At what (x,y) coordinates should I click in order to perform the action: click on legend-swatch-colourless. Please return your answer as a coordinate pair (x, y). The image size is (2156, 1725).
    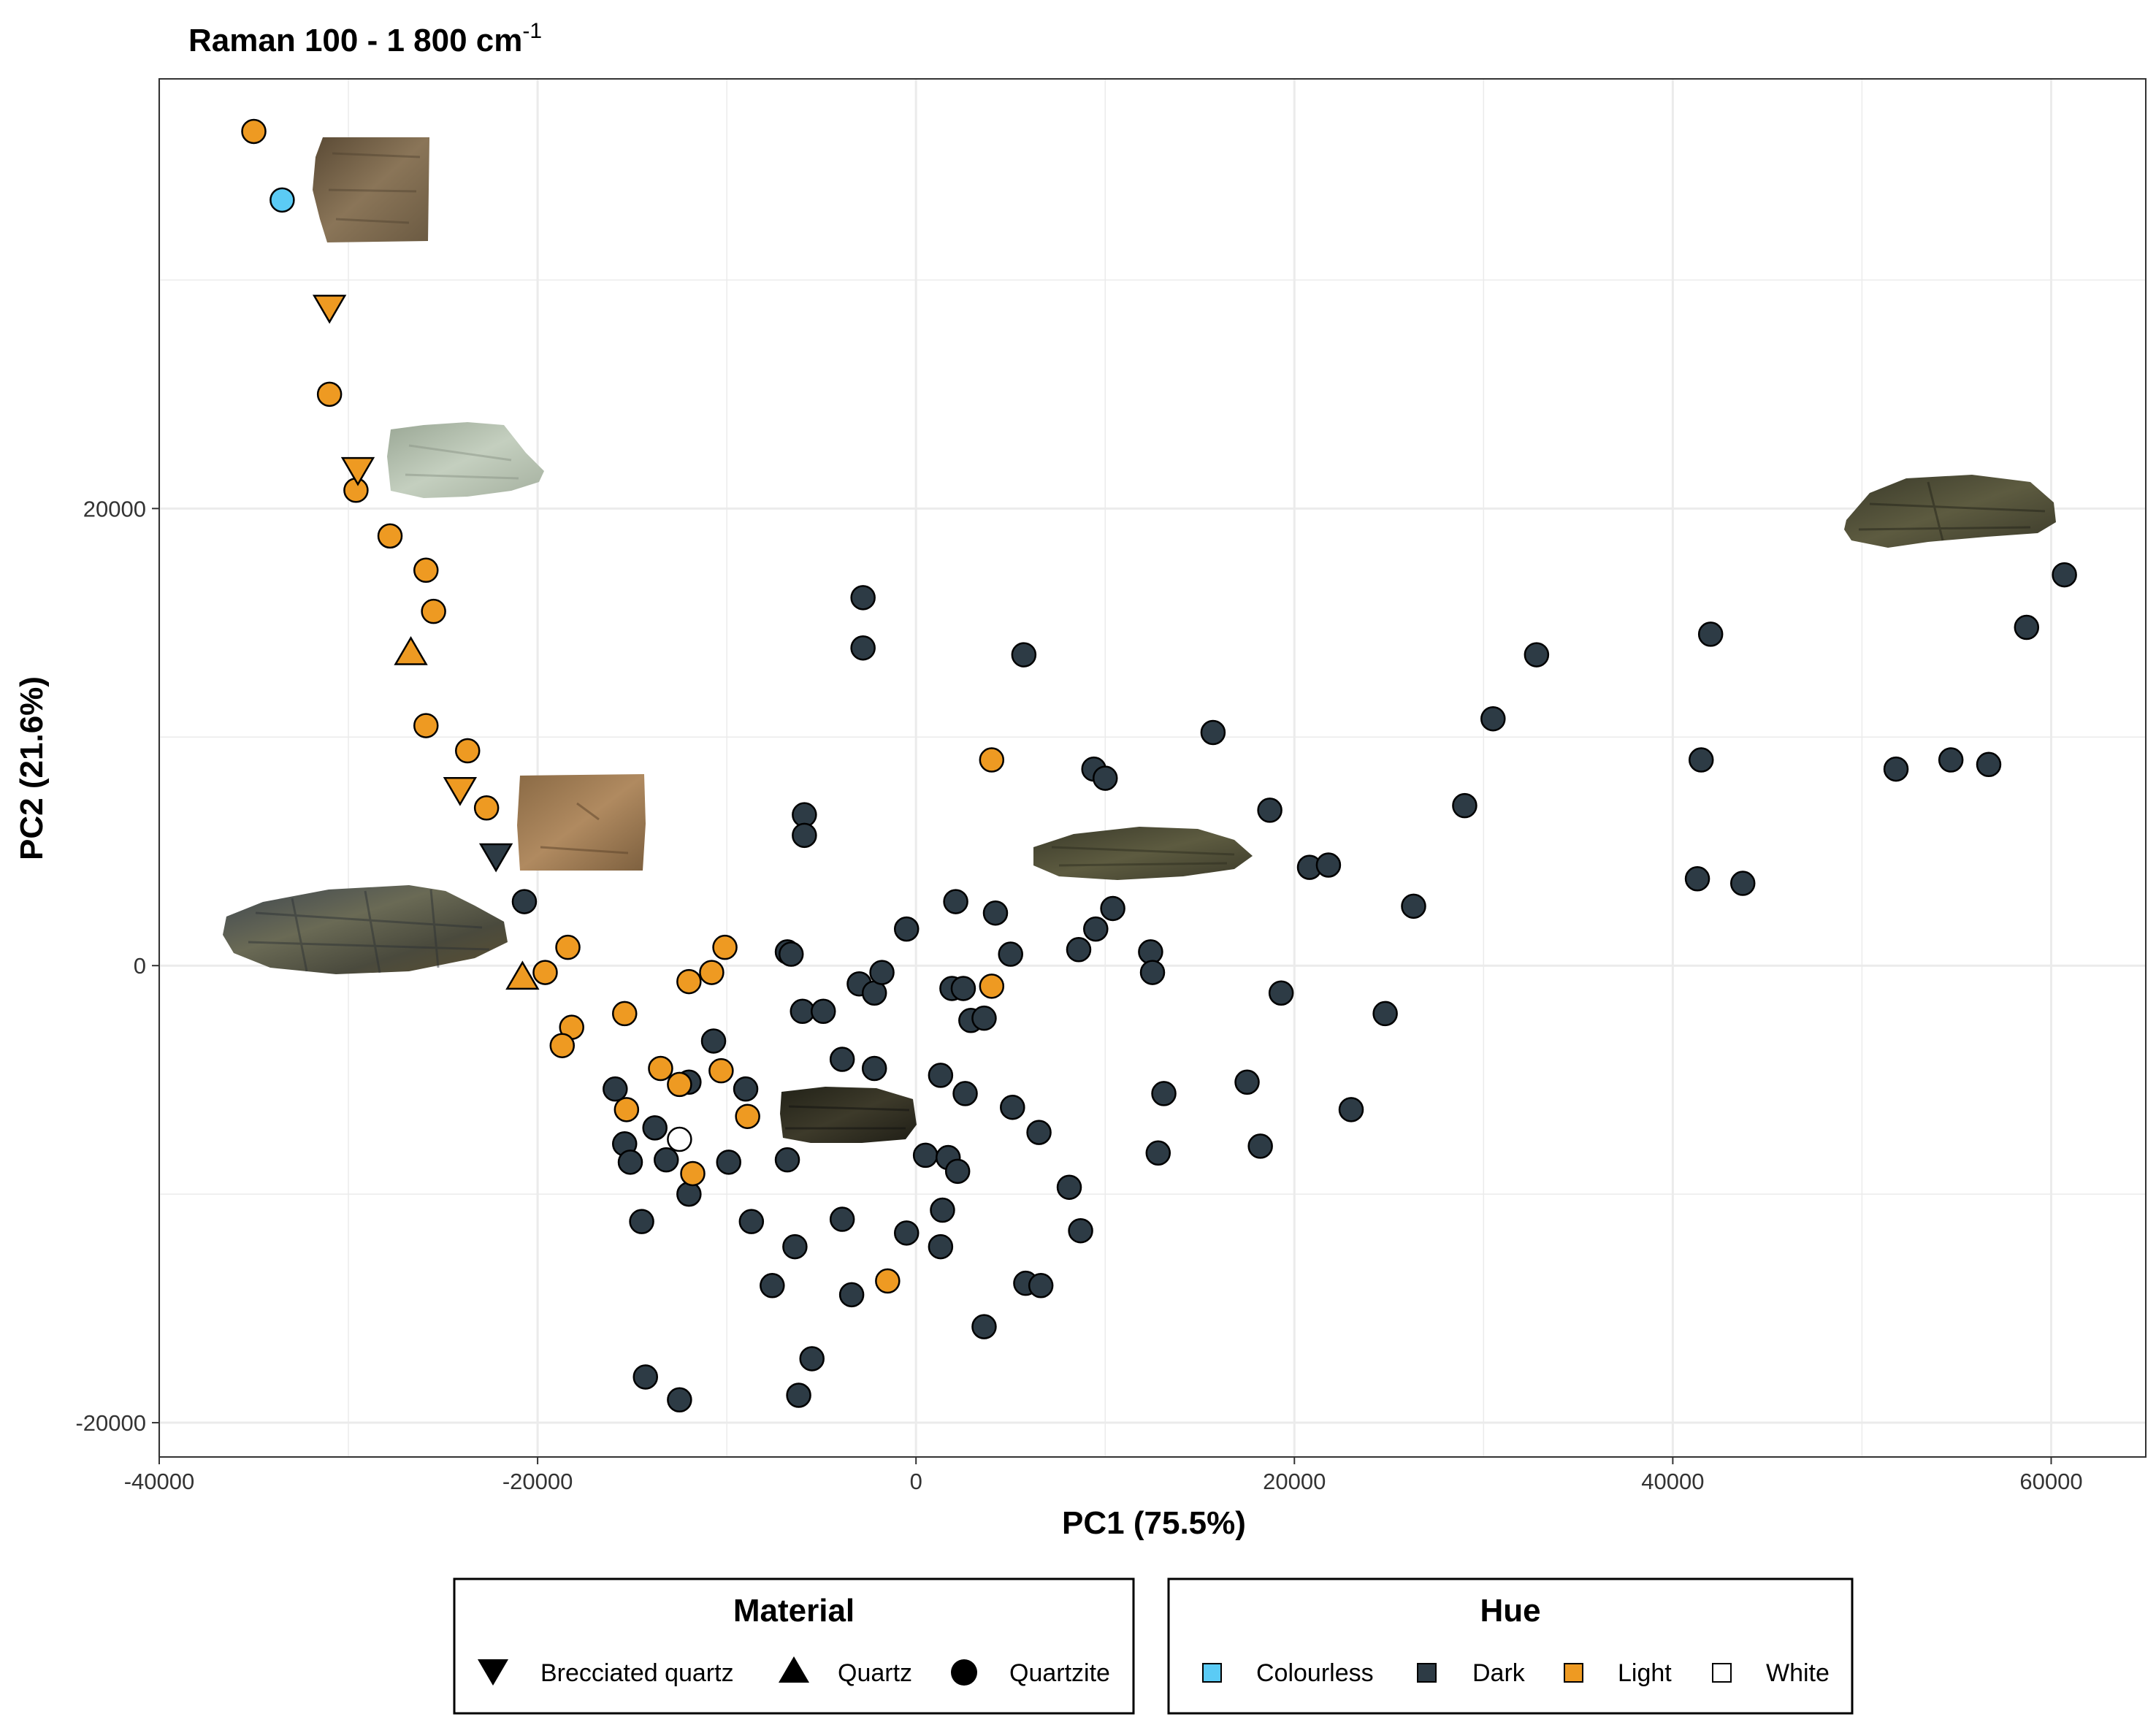
    Looking at the image, I should click on (1212, 1673).